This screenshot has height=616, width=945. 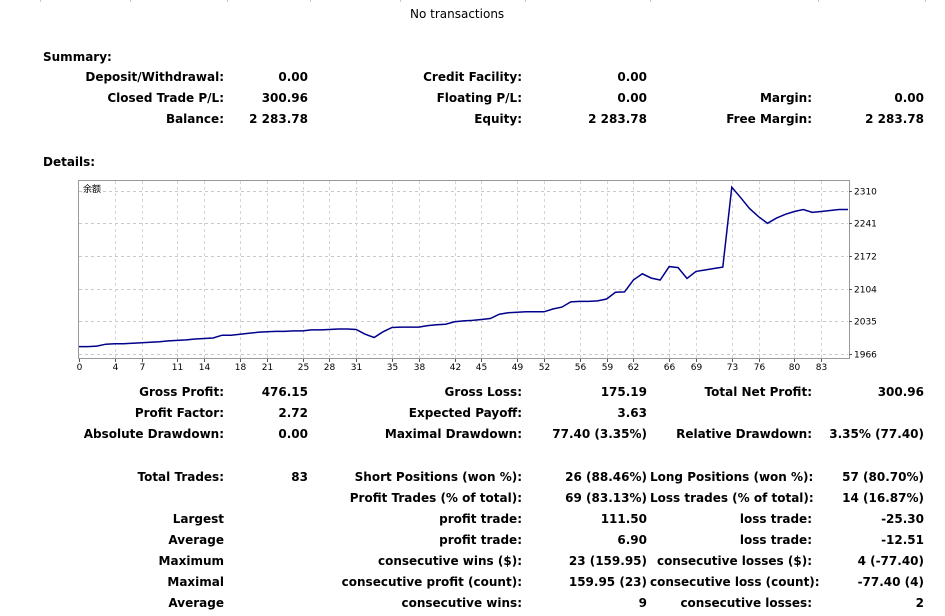 What do you see at coordinates (191, 561) in the screenshot?
I see `maximum-label: Maximum` at bounding box center [191, 561].